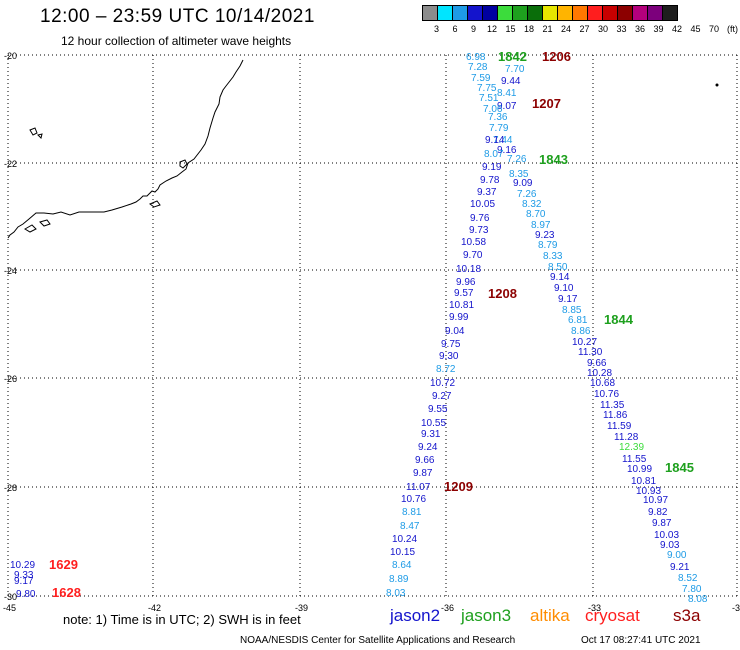 This screenshot has width=740, height=650. What do you see at coordinates (512, 56) in the screenshot?
I see `pass-id-label: 1842` at bounding box center [512, 56].